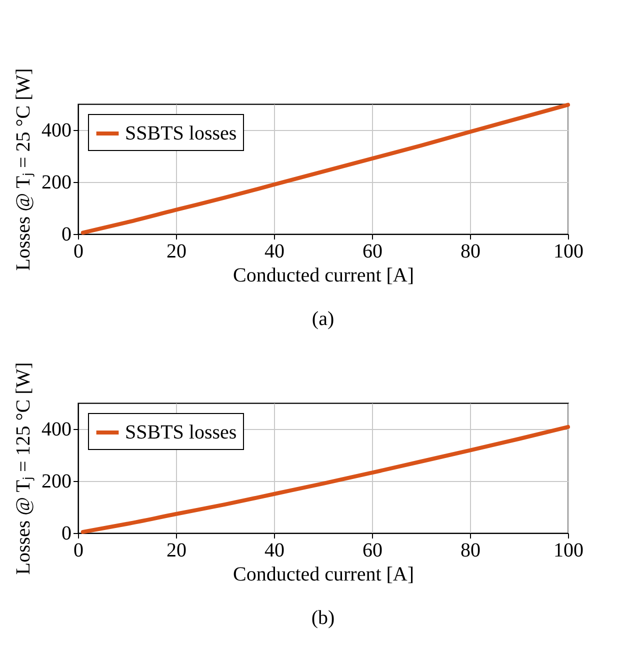 This screenshot has height=660, width=627. Describe the element at coordinates (23, 468) in the screenshot. I see `y-axis-title: Losses @ Tⱼ = 125 °C [W]` at that location.